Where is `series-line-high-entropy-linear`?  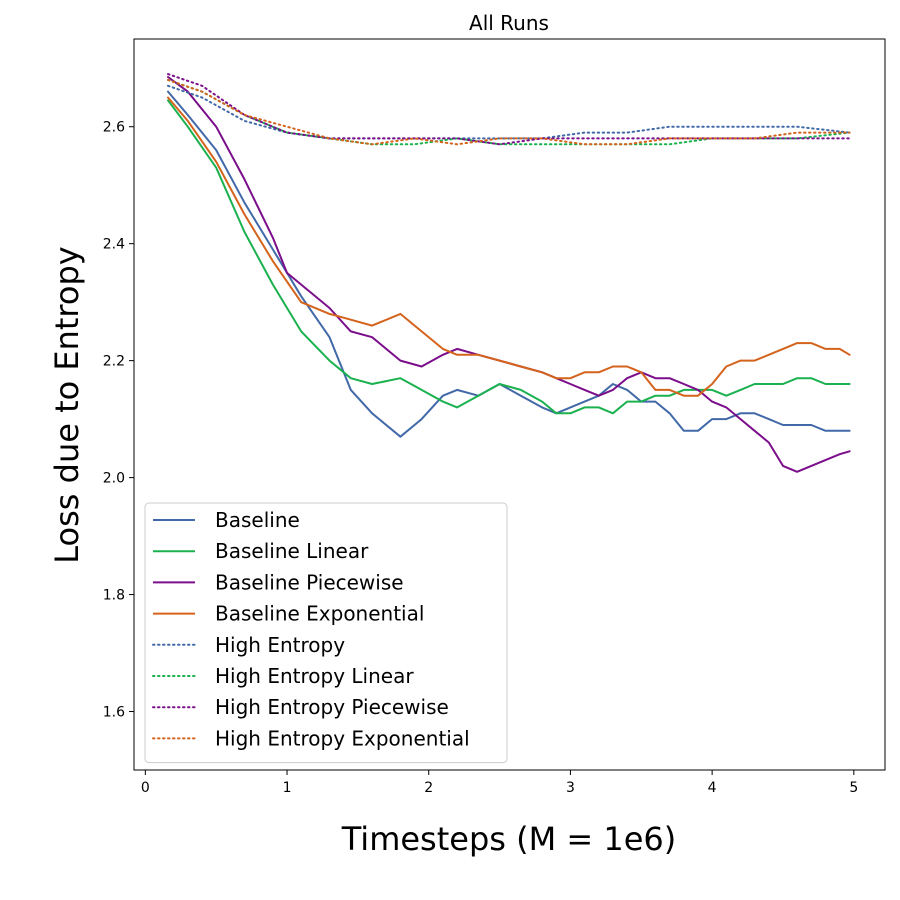 series-line-high-entropy-linear is located at coordinates (509, 112).